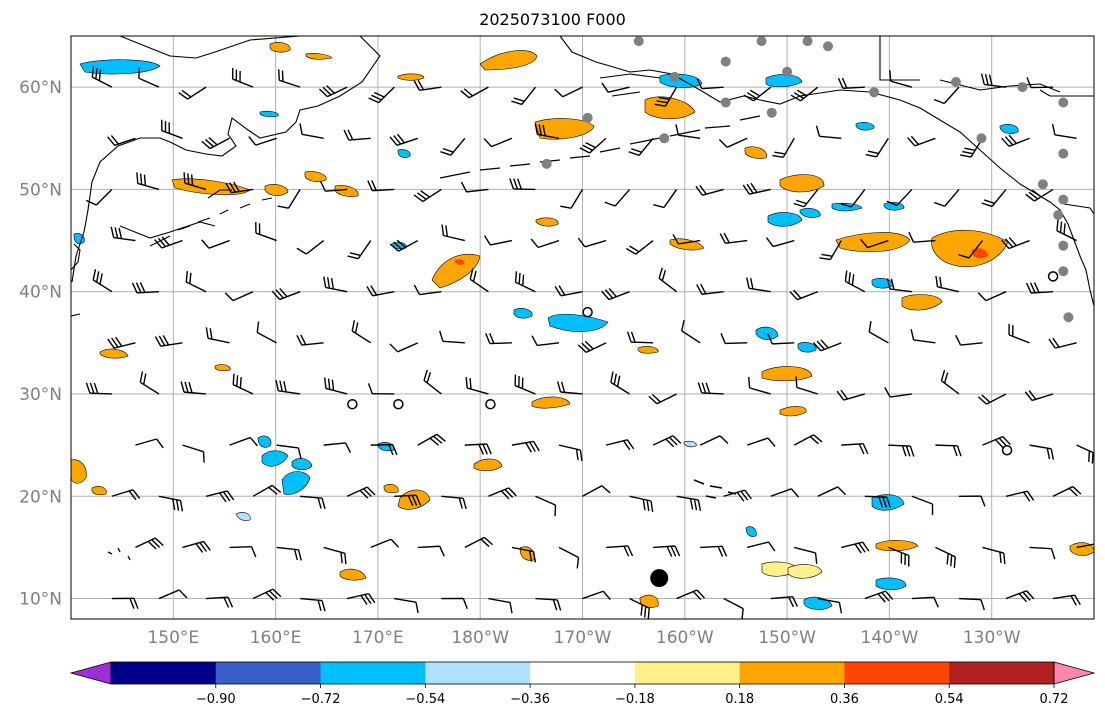 The height and width of the screenshot is (712, 1105). Describe the element at coordinates (40, 88) in the screenshot. I see `lat-tick-label: 60°N` at that location.